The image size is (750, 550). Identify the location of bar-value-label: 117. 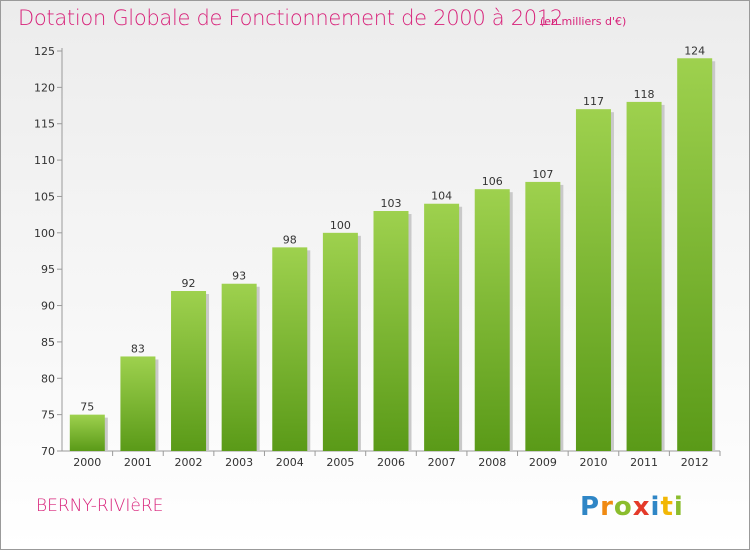
(593, 101).